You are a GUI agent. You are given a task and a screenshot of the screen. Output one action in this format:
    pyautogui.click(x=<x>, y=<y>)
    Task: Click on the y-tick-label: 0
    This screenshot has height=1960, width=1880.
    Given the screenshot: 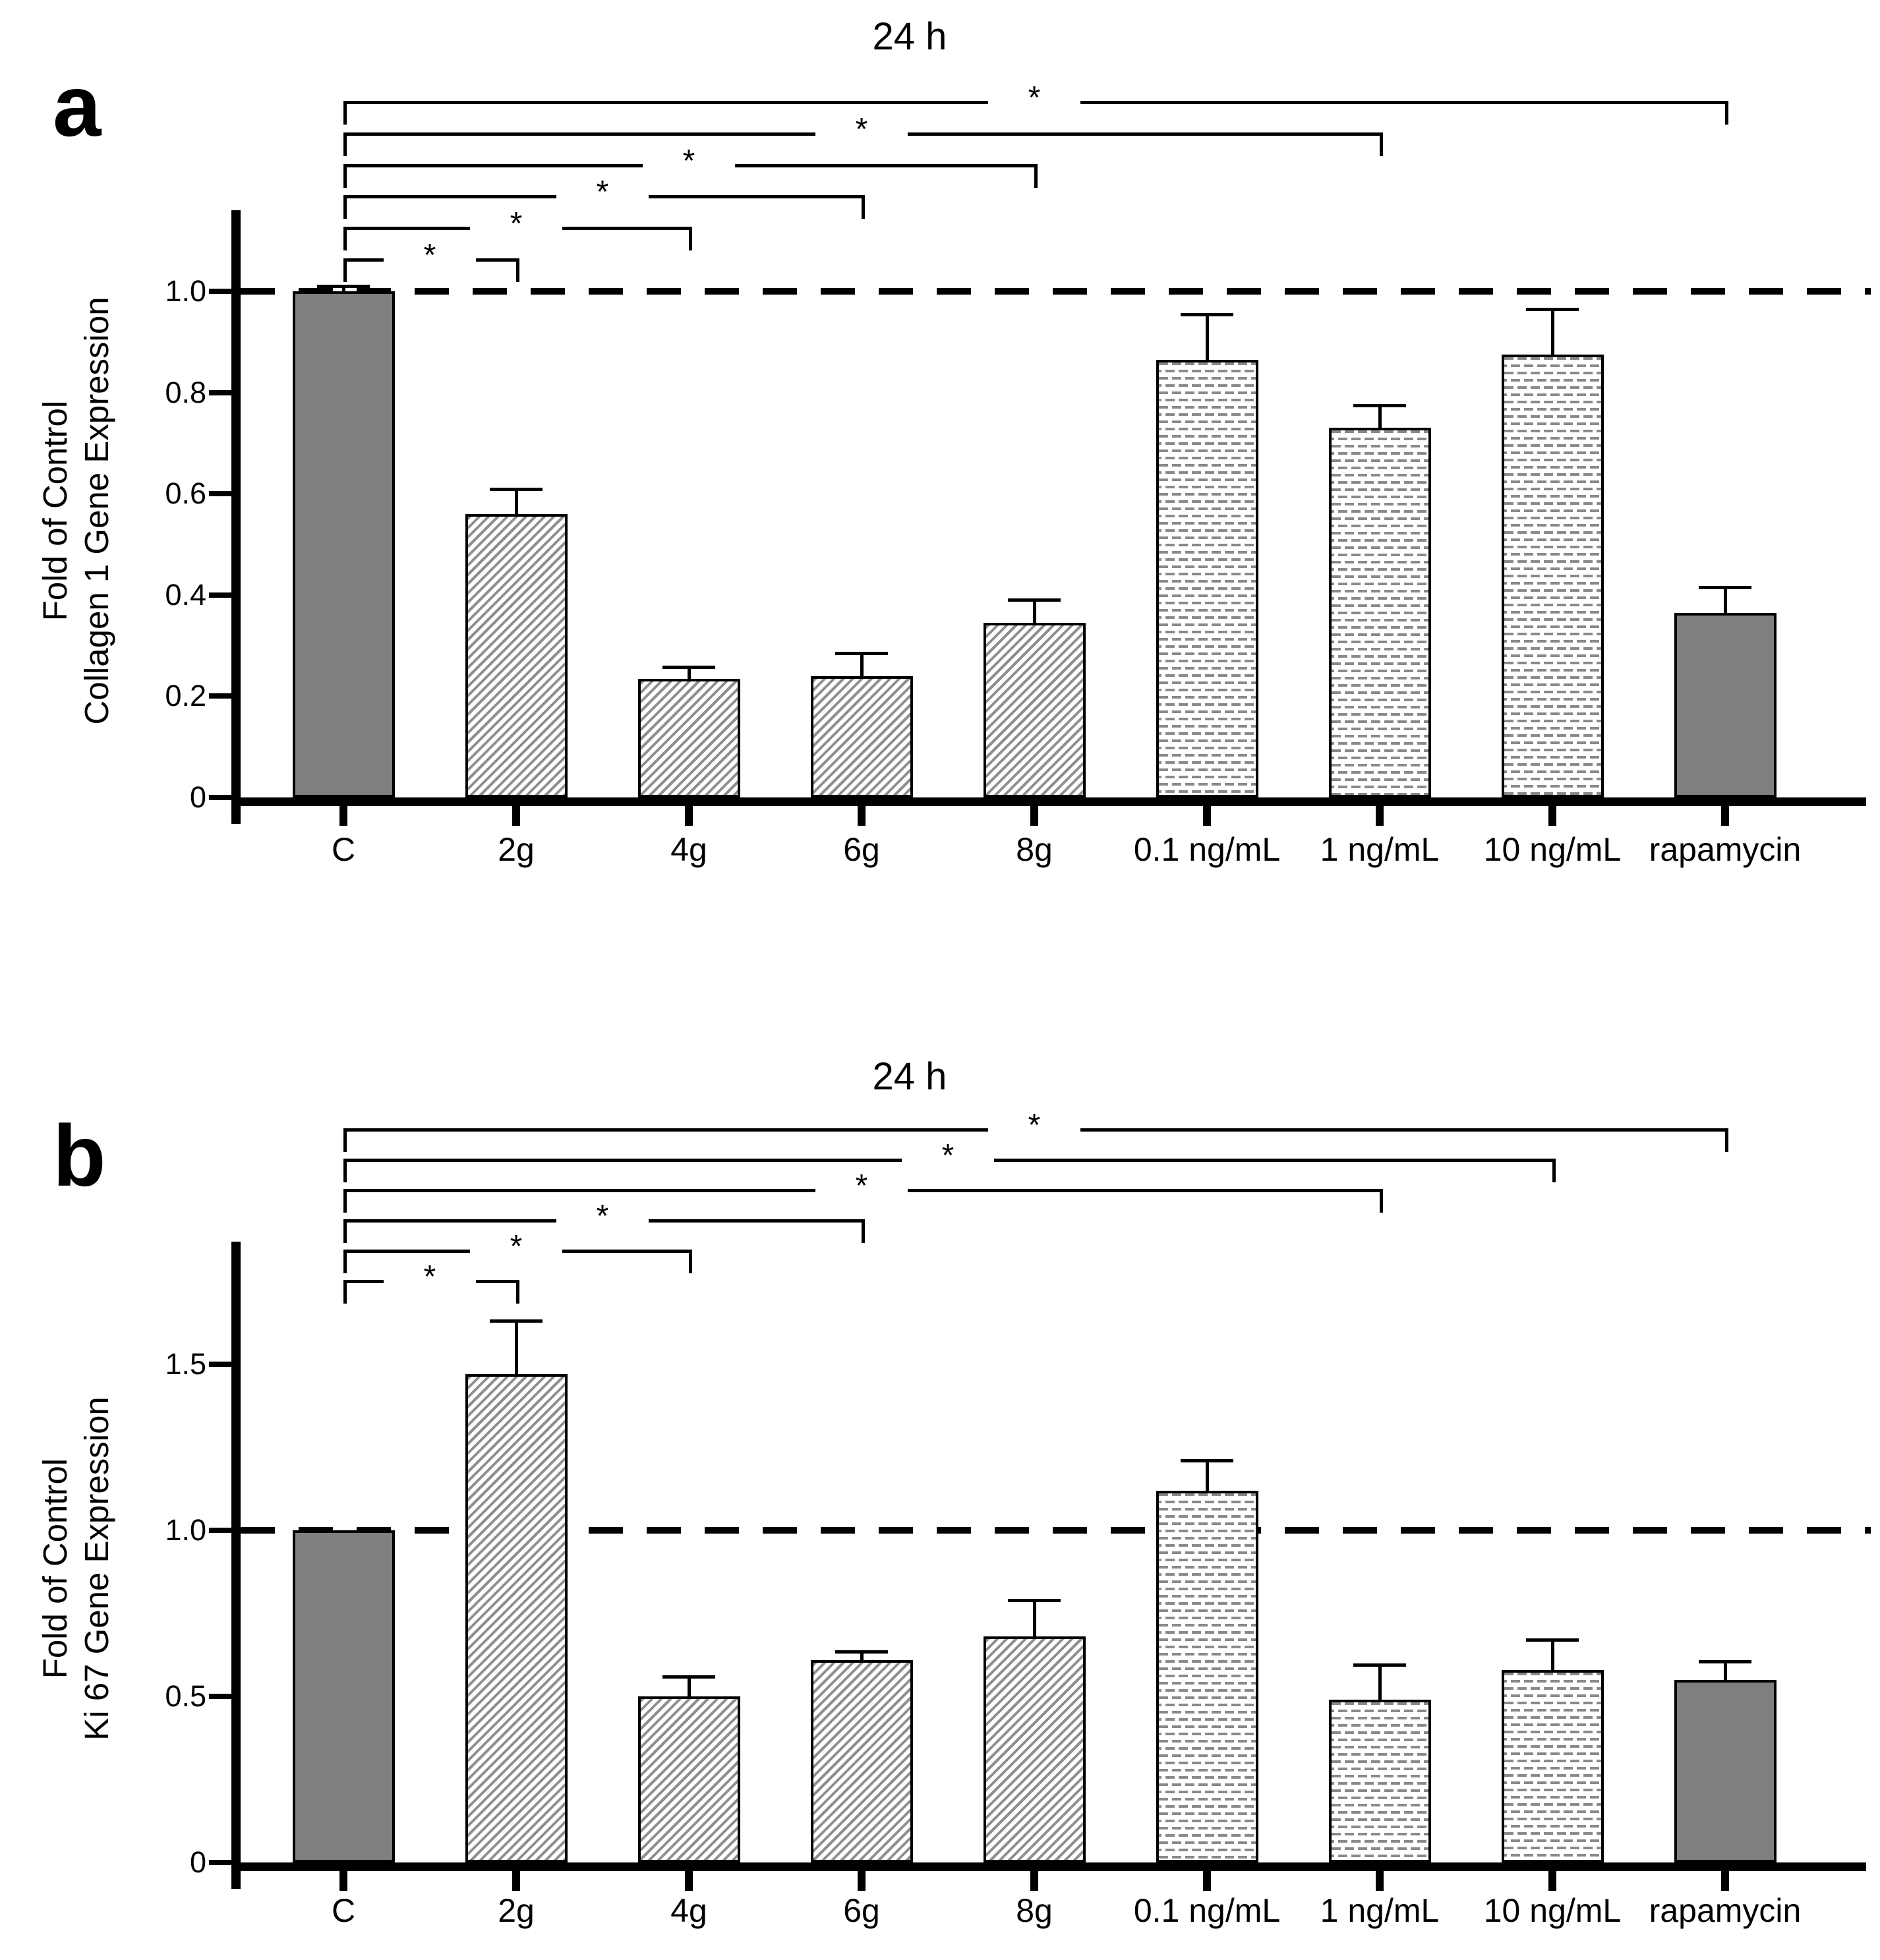 What is the action you would take?
    pyautogui.click(x=197, y=797)
    